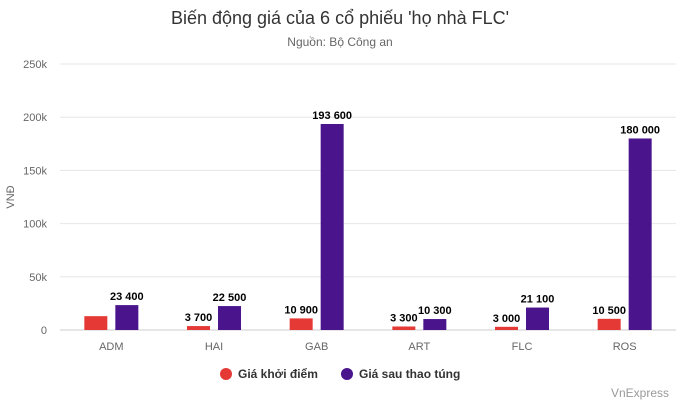 Image resolution: width=681 pixels, height=405 pixels. What do you see at coordinates (214, 347) in the screenshot?
I see `x-tick-label: HAI` at bounding box center [214, 347].